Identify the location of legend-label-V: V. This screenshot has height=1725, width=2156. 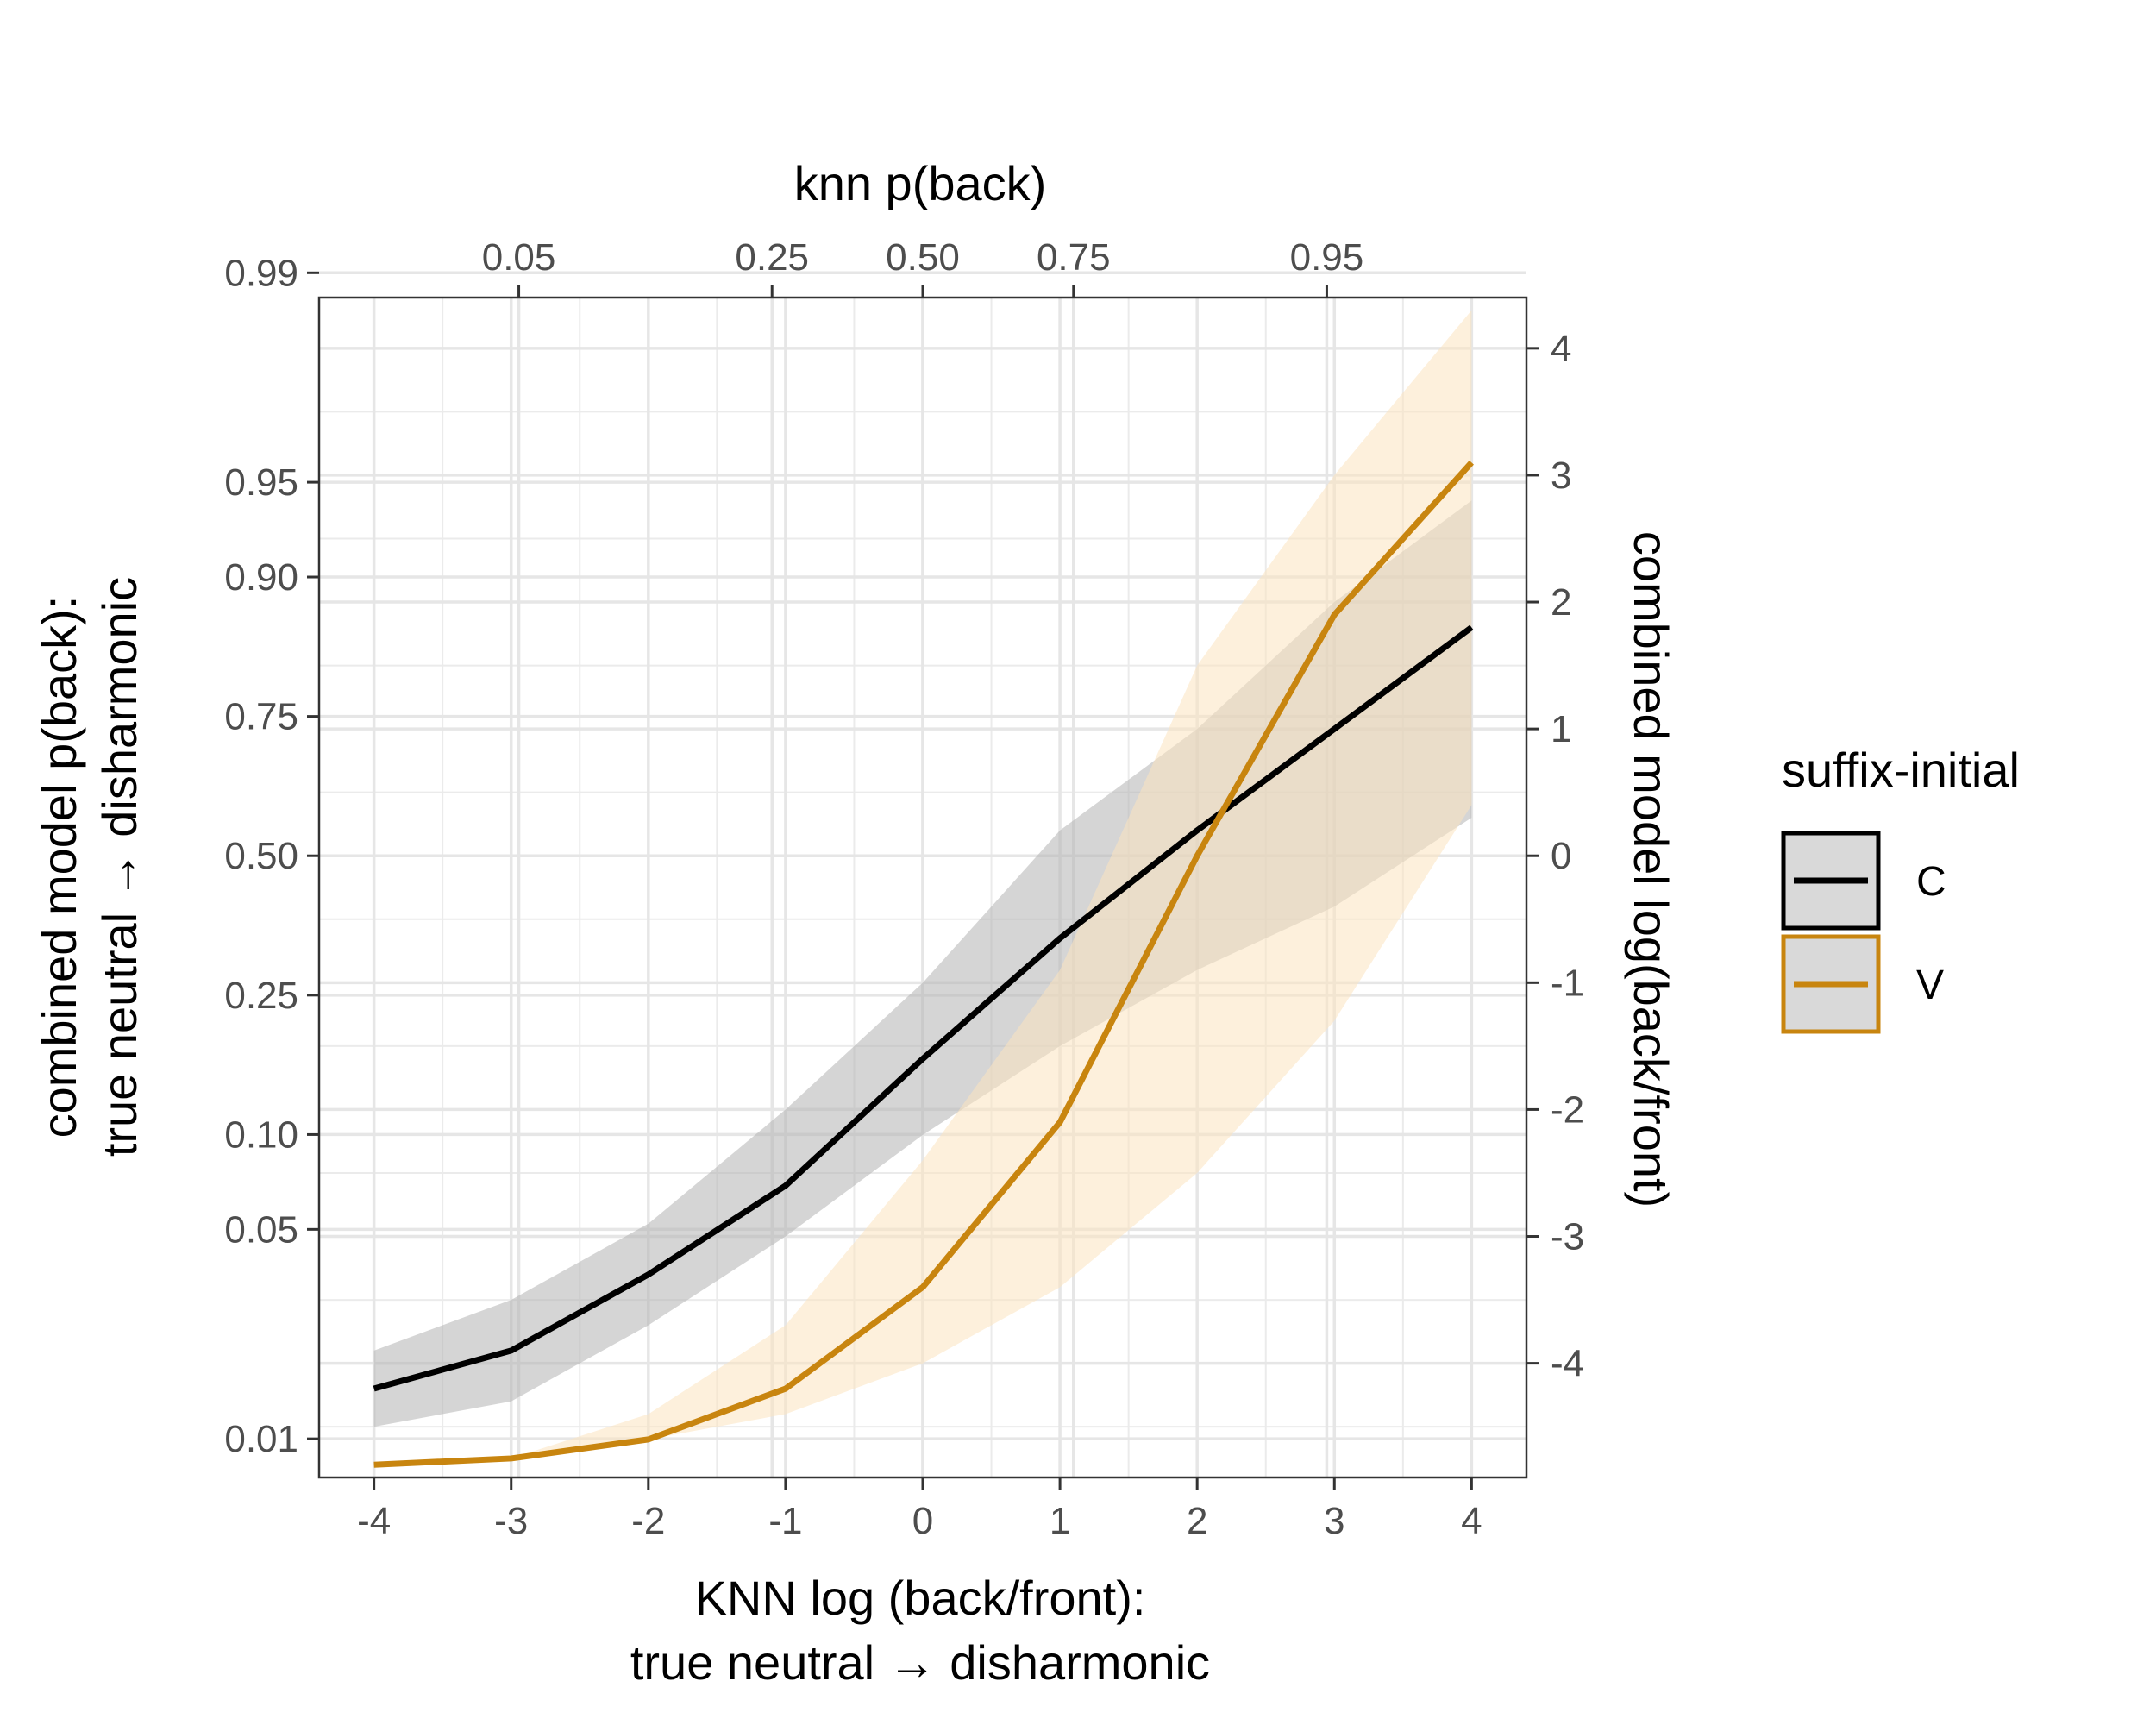
(1930, 986).